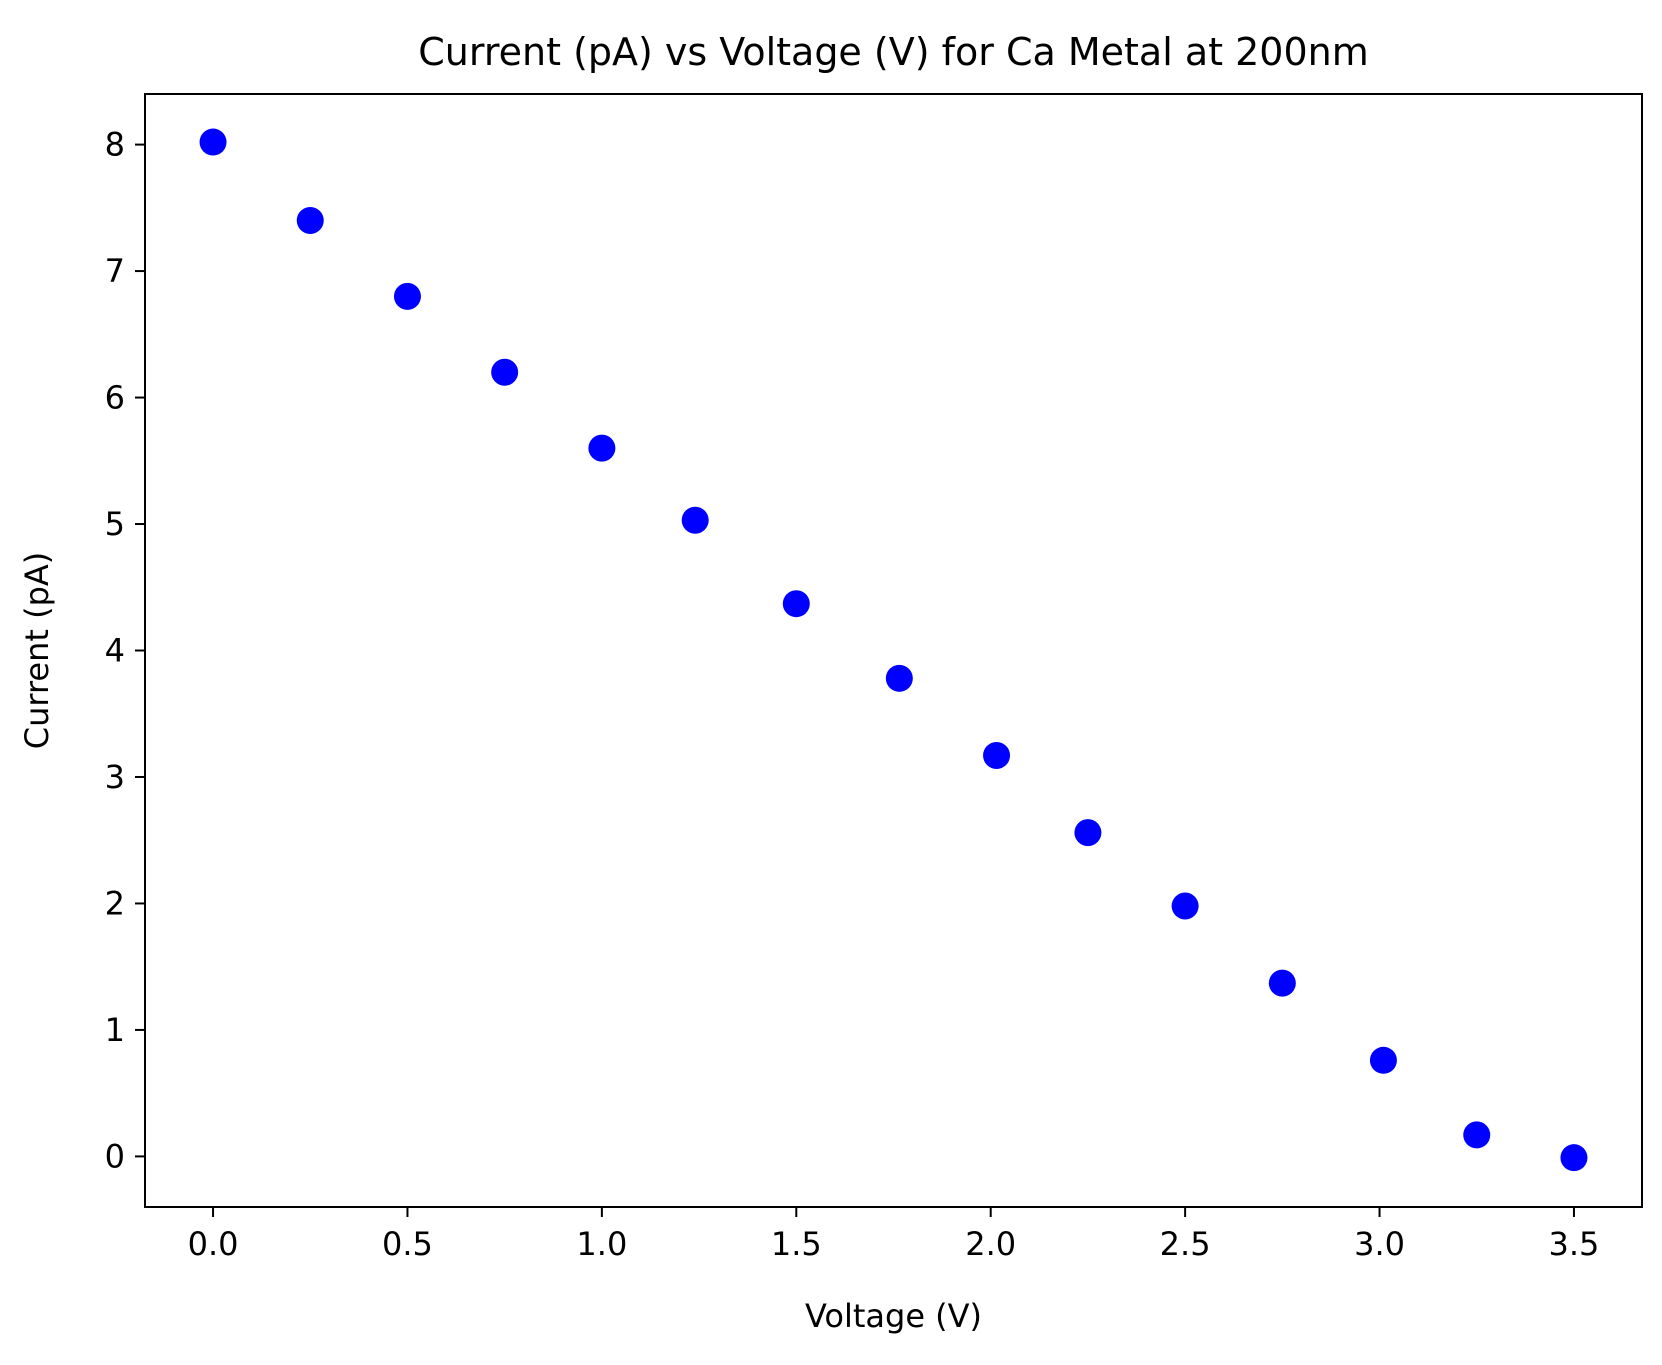 This screenshot has height=1365, width=1662. What do you see at coordinates (115, 398) in the screenshot?
I see `y-tick-label: 6` at bounding box center [115, 398].